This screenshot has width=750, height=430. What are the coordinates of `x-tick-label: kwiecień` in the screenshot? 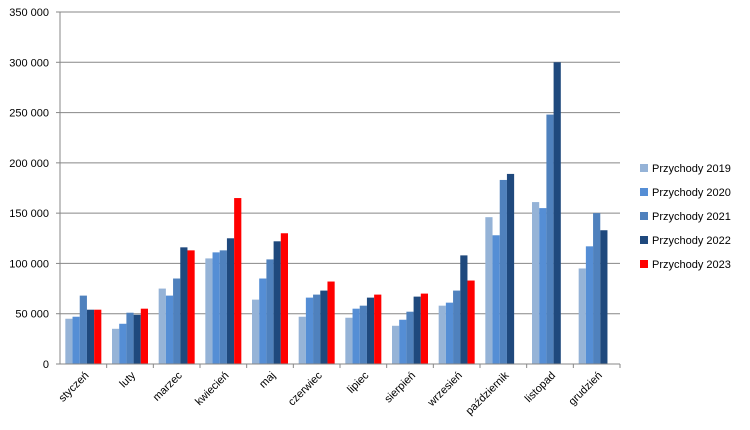 It's located at (212, 389).